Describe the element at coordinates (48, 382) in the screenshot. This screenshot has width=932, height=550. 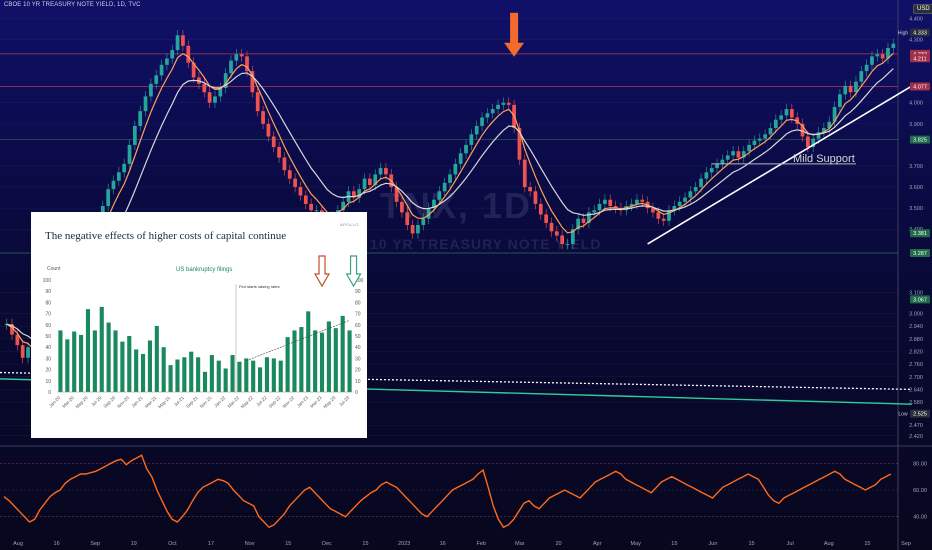
I see `inset-y-tick-label: 10` at that location.